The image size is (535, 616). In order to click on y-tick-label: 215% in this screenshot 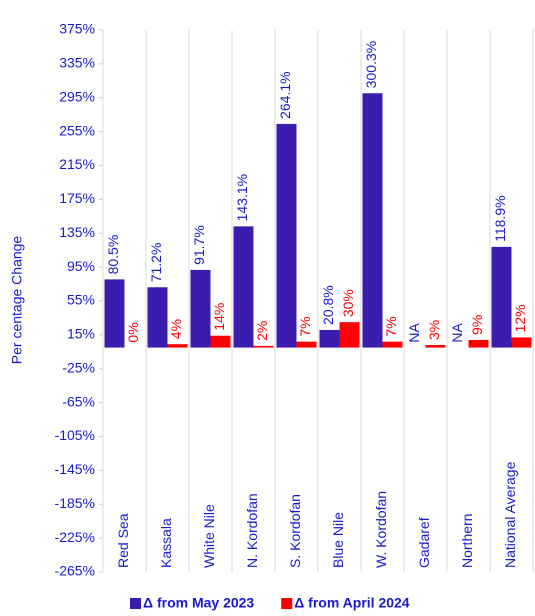, I will do `click(77, 164)`.